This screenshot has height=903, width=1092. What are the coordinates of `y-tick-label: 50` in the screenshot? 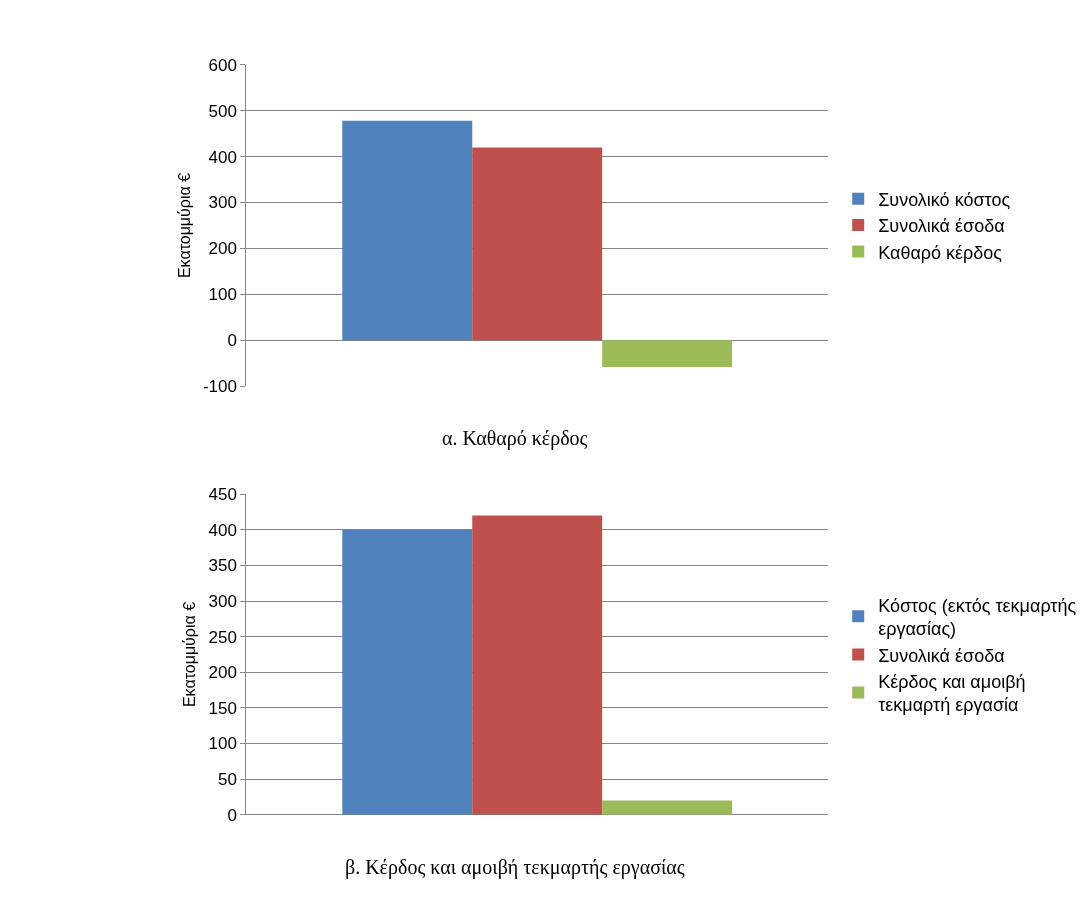 It's located at (227, 780).